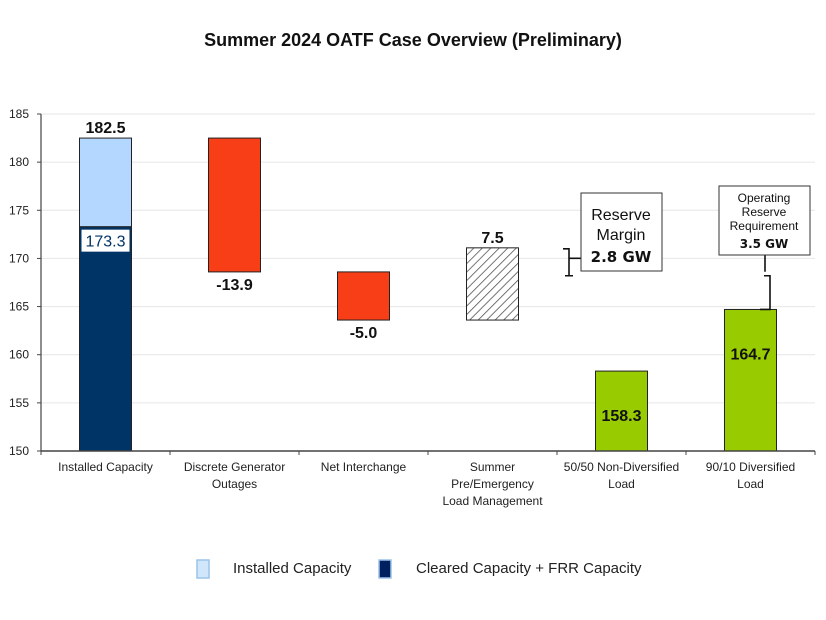  I want to click on data-label: -5.0, so click(364, 333).